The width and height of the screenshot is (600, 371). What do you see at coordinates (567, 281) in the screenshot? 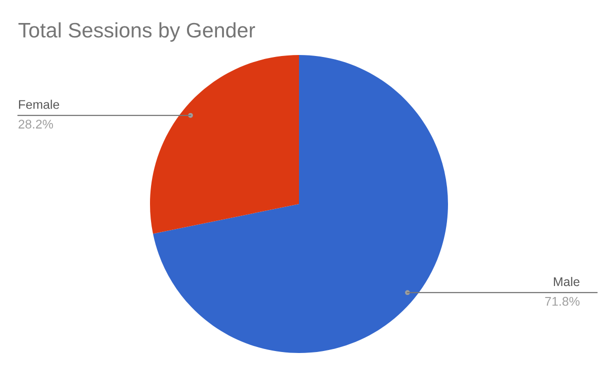
I see `slice-label: Male` at bounding box center [567, 281].